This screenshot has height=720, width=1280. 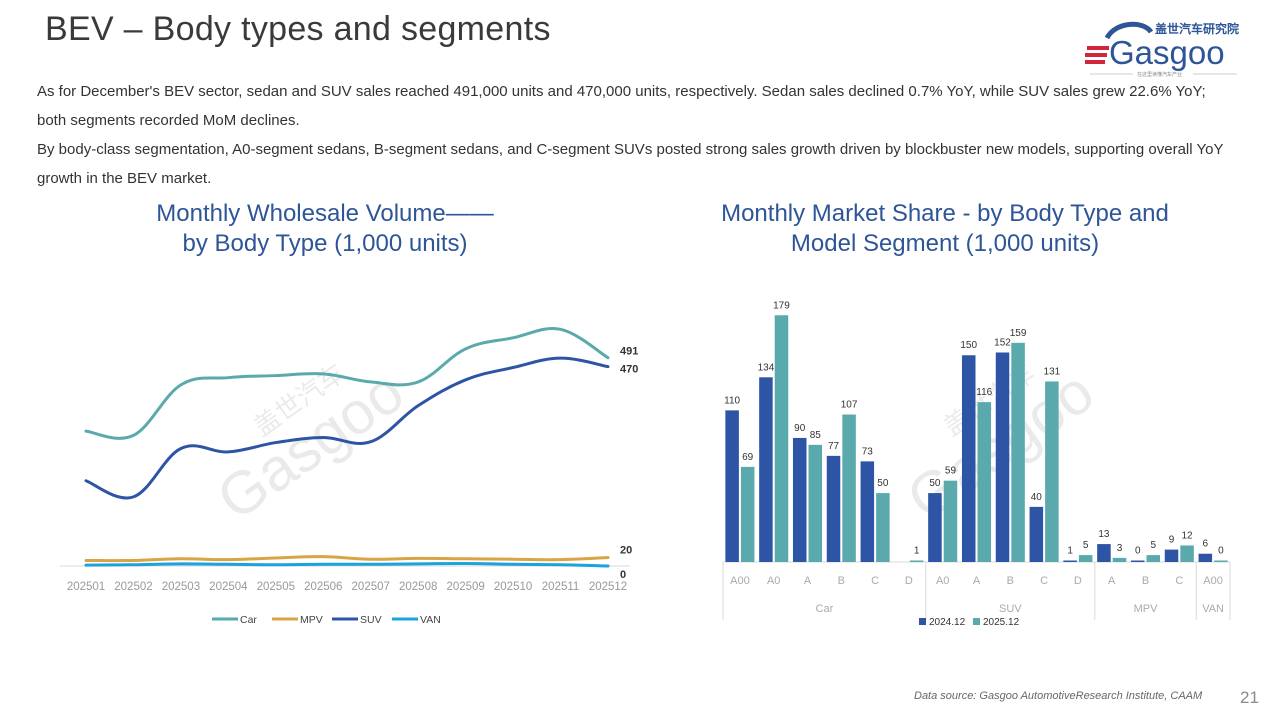 I want to click on data-label: 90, so click(x=800, y=428).